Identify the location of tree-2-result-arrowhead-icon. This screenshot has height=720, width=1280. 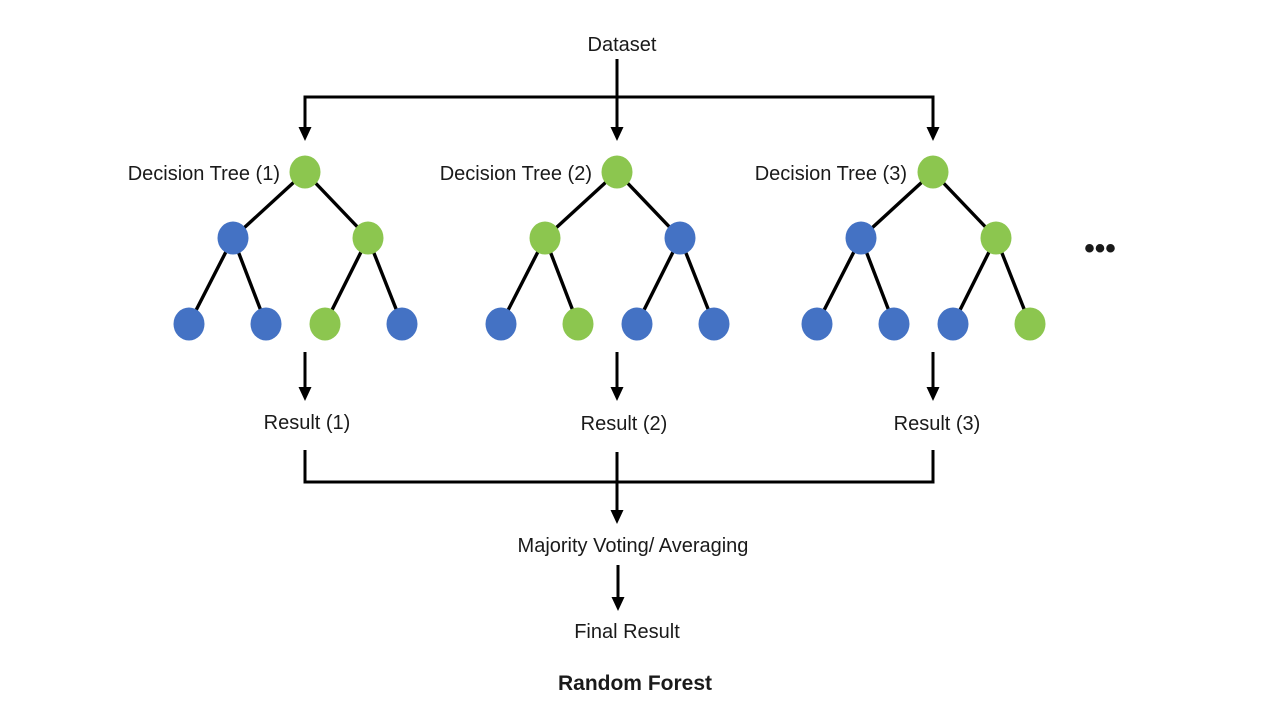
(617, 394).